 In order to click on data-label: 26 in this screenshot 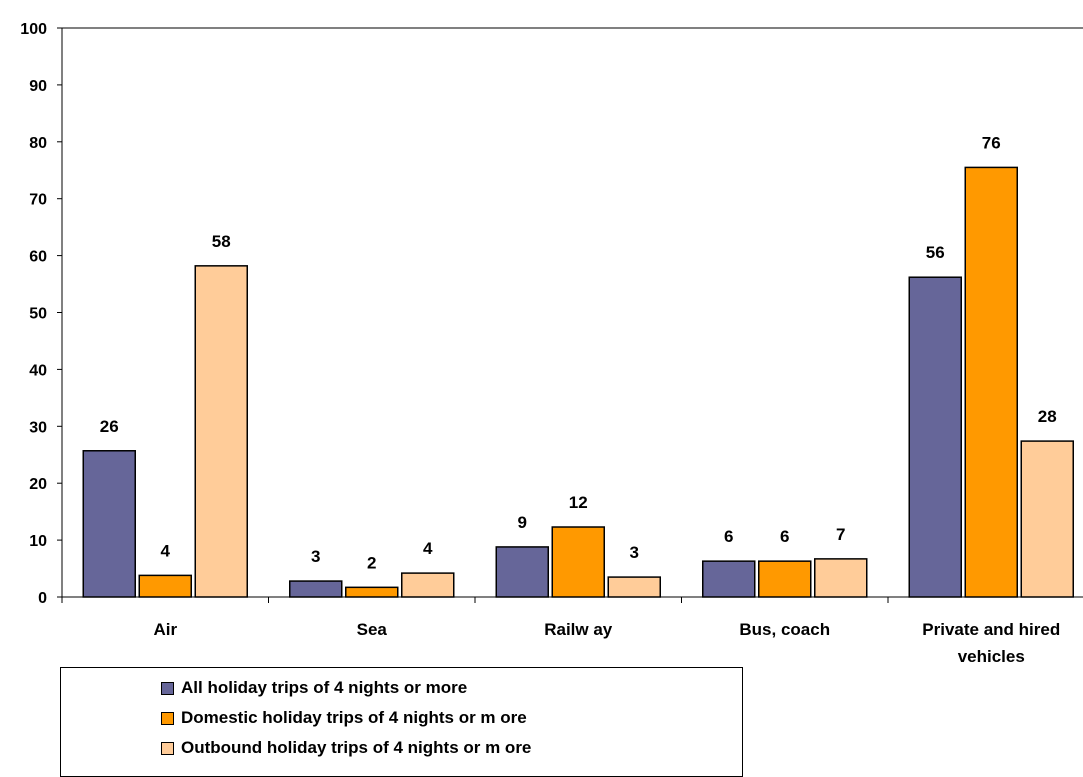, I will do `click(109, 426)`.